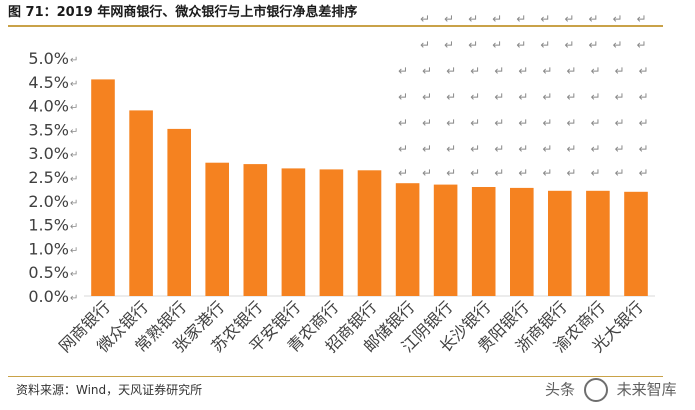  What do you see at coordinates (48, 201) in the screenshot?
I see `y-tick-label: 2.0%` at bounding box center [48, 201].